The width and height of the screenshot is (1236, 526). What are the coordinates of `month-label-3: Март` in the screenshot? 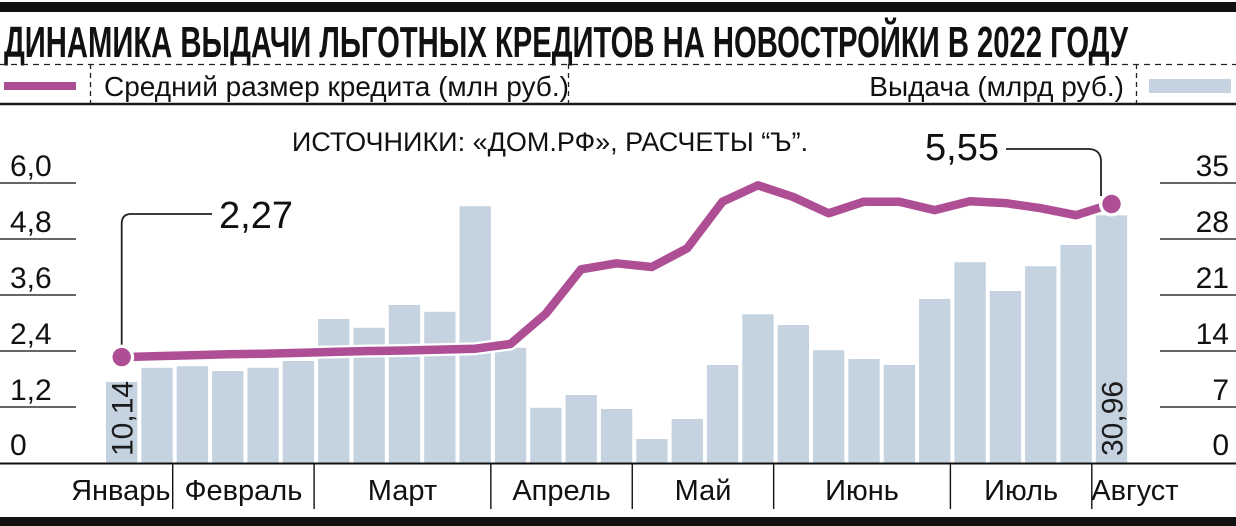 It's located at (402, 491).